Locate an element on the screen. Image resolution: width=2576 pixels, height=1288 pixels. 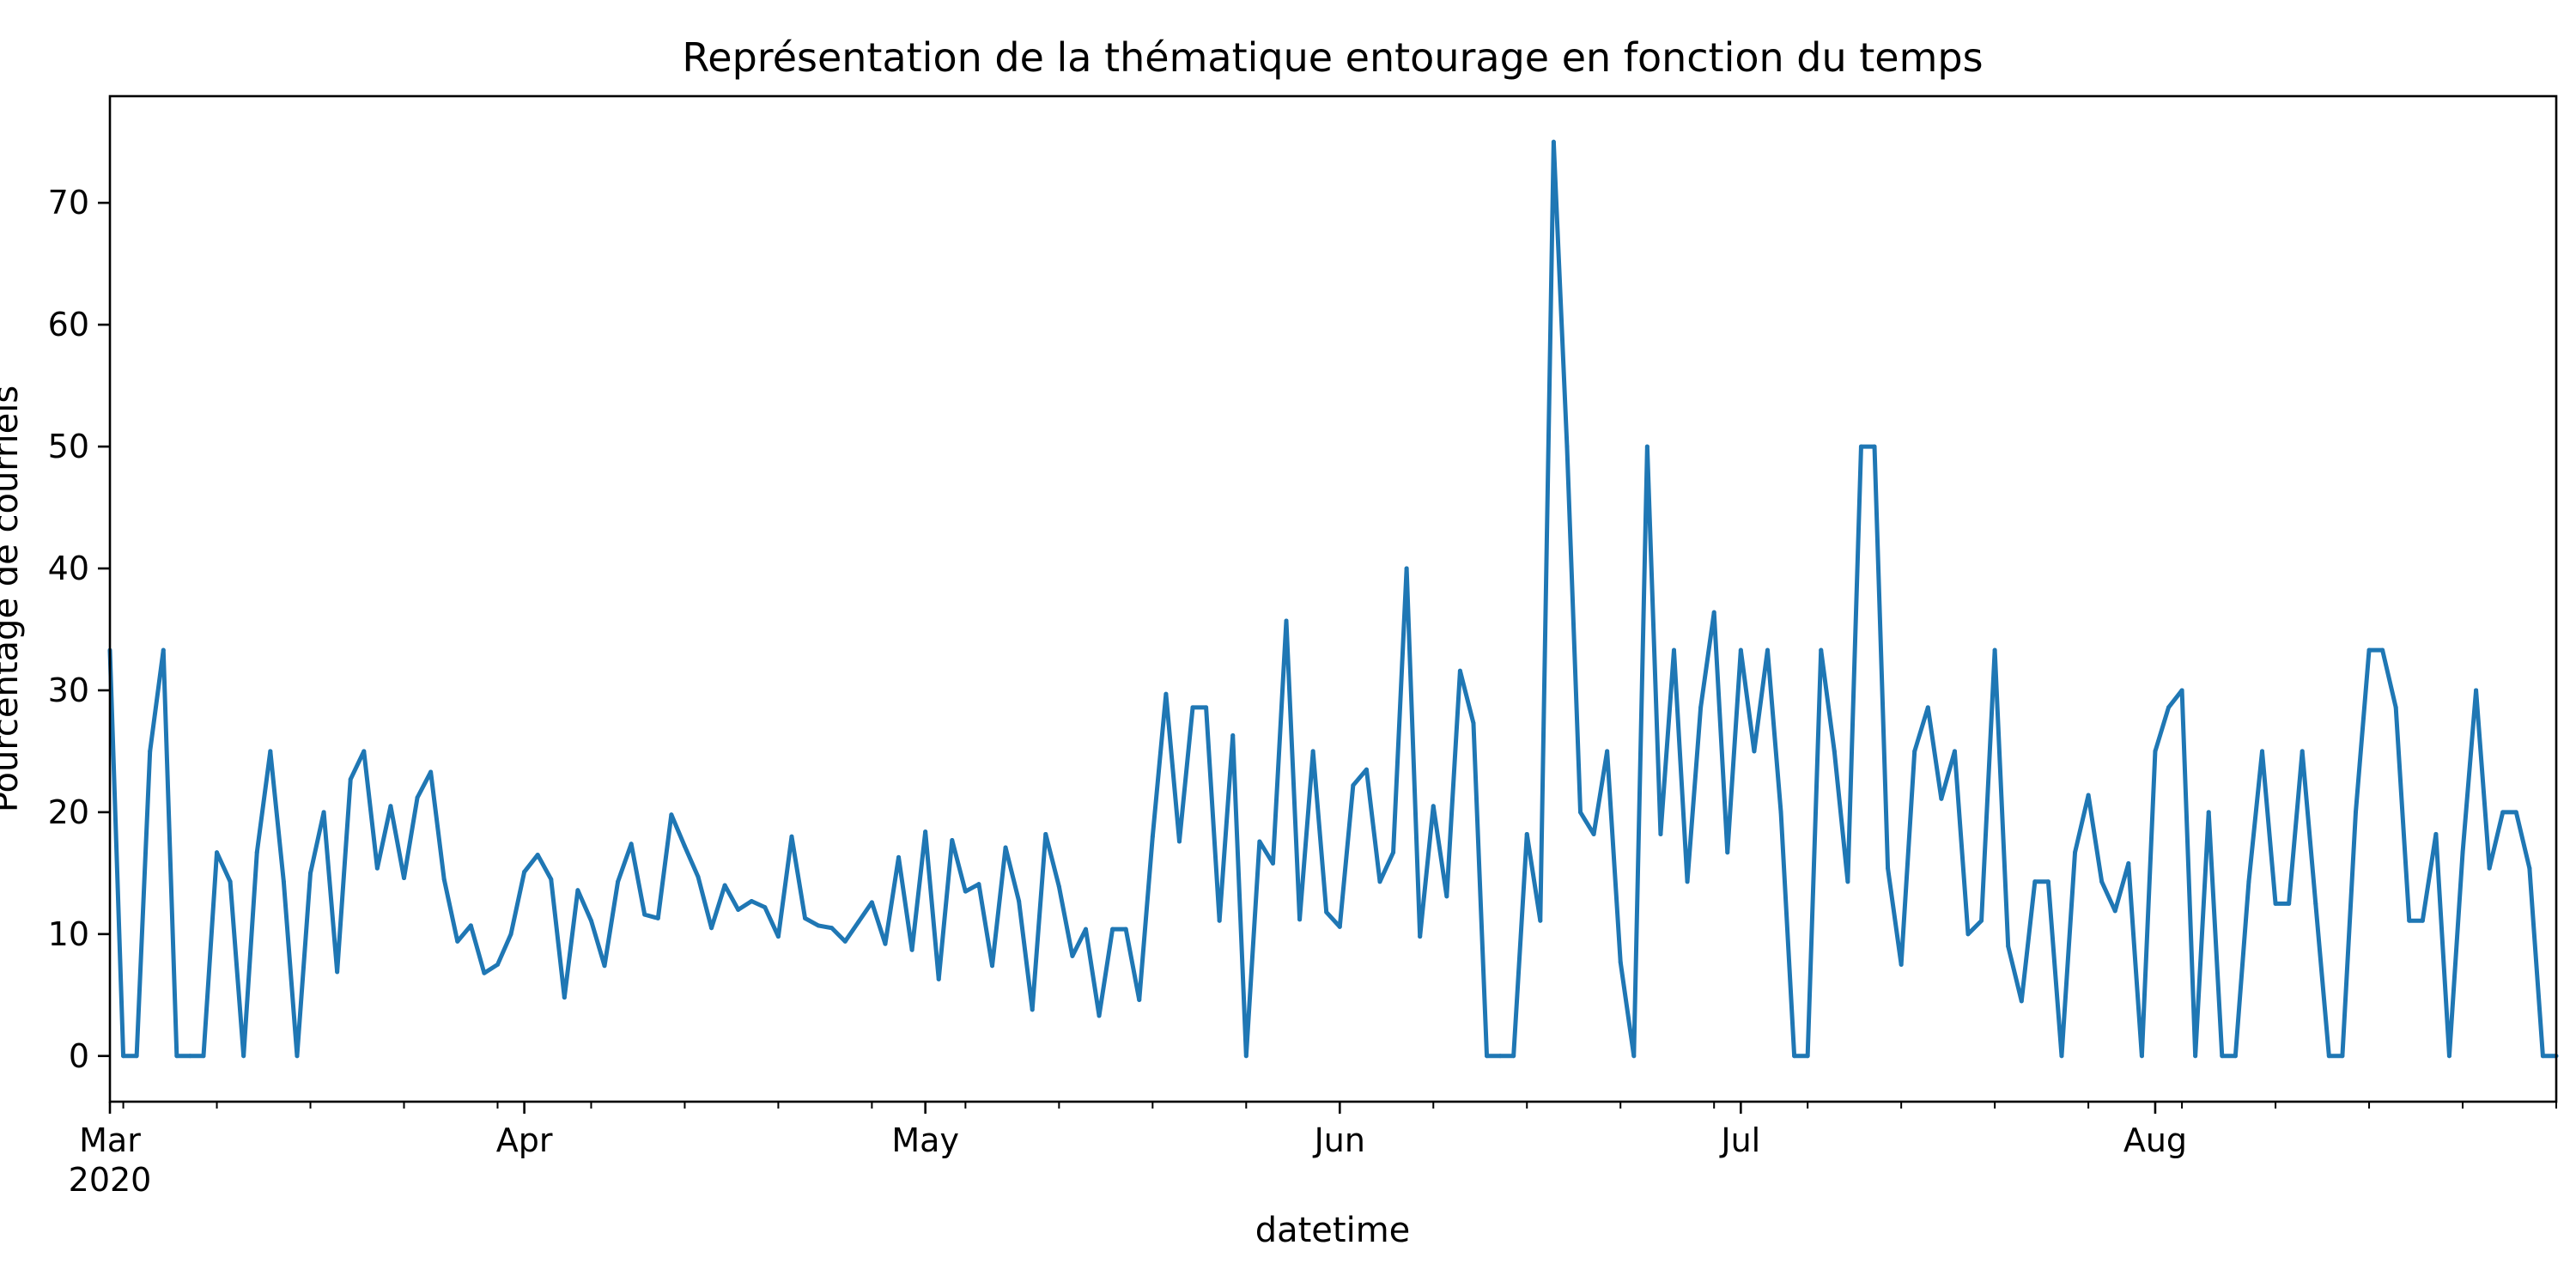
x-tick-label: May is located at coordinates (925, 1140).